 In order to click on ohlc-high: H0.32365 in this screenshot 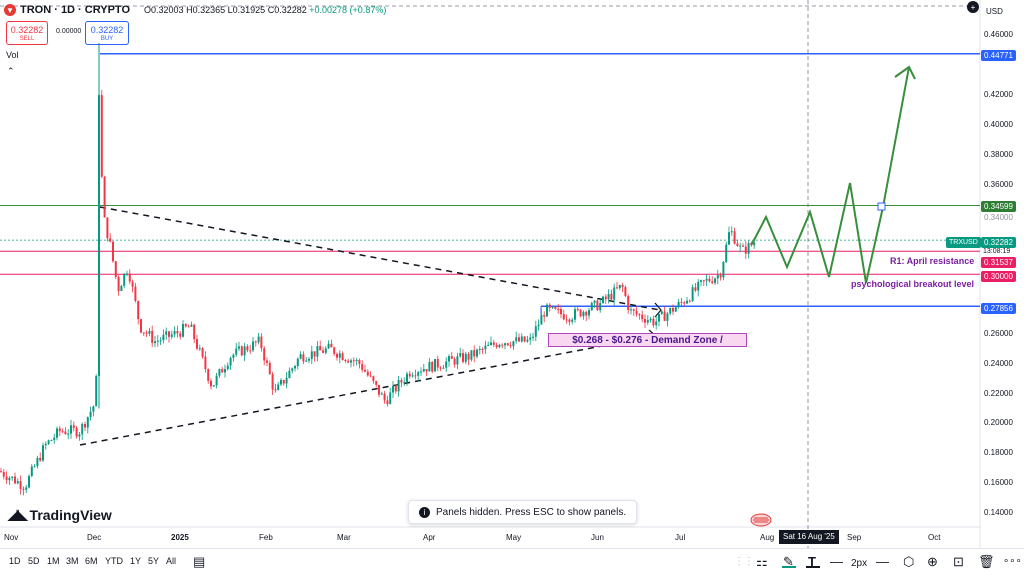, I will do `click(206, 10)`.